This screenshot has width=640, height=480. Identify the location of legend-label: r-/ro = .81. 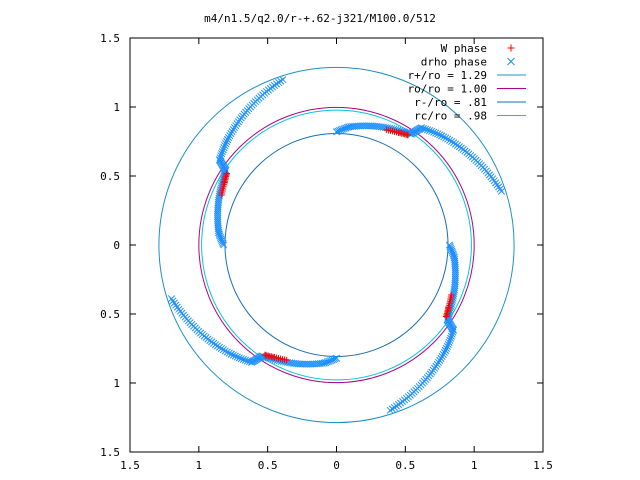
(450, 102).